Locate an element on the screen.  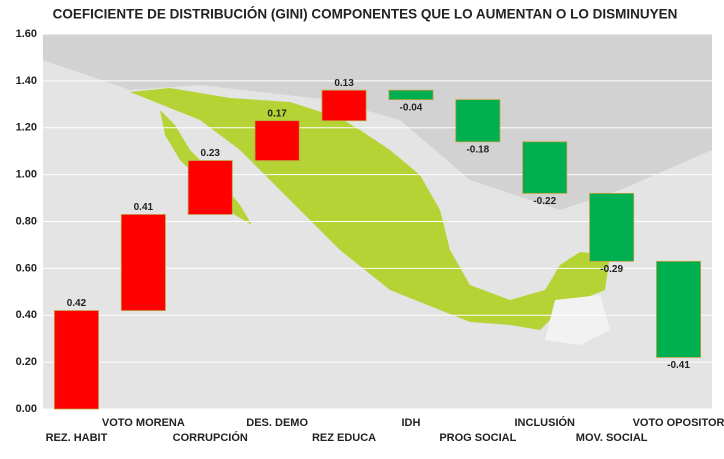
x-tick-label: IDH is located at coordinates (410, 423).